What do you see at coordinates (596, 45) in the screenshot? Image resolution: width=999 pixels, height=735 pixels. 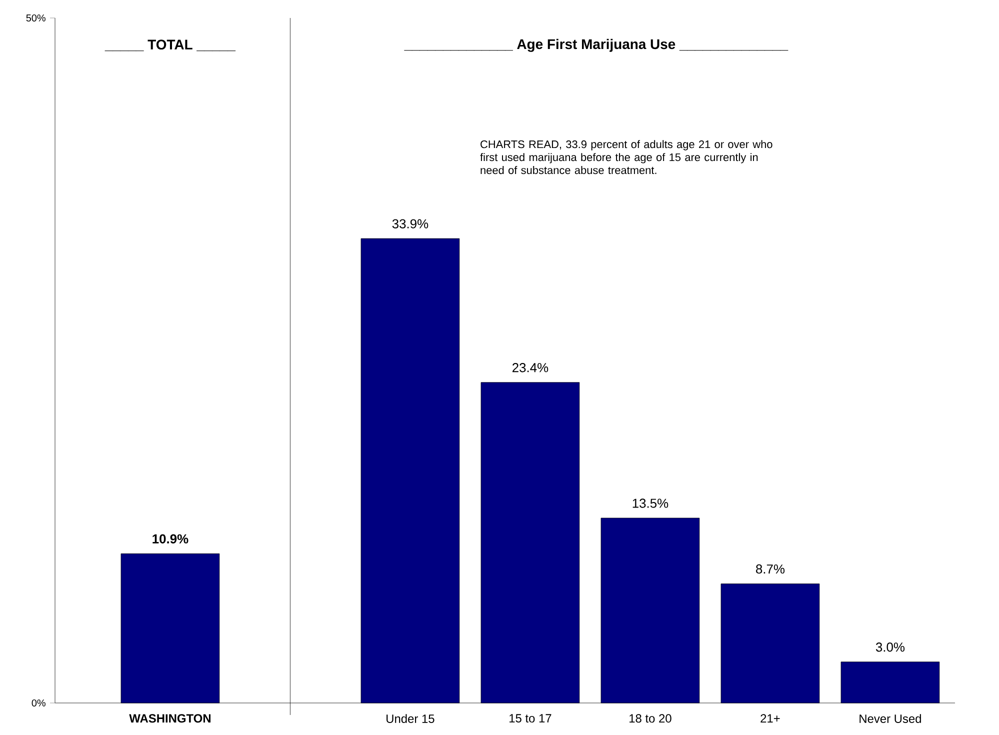 I see `annotation: ______________ Age First Marijuana Use ______________` at bounding box center [596, 45].